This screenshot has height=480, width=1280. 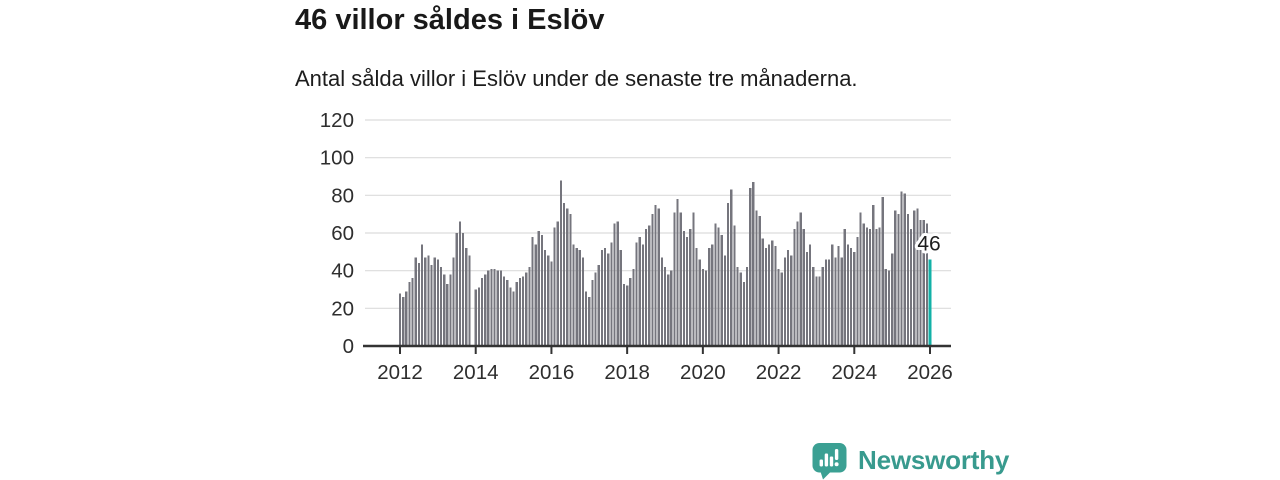 What do you see at coordinates (342, 271) in the screenshot?
I see `y-axis-tick-label: 40` at bounding box center [342, 271].